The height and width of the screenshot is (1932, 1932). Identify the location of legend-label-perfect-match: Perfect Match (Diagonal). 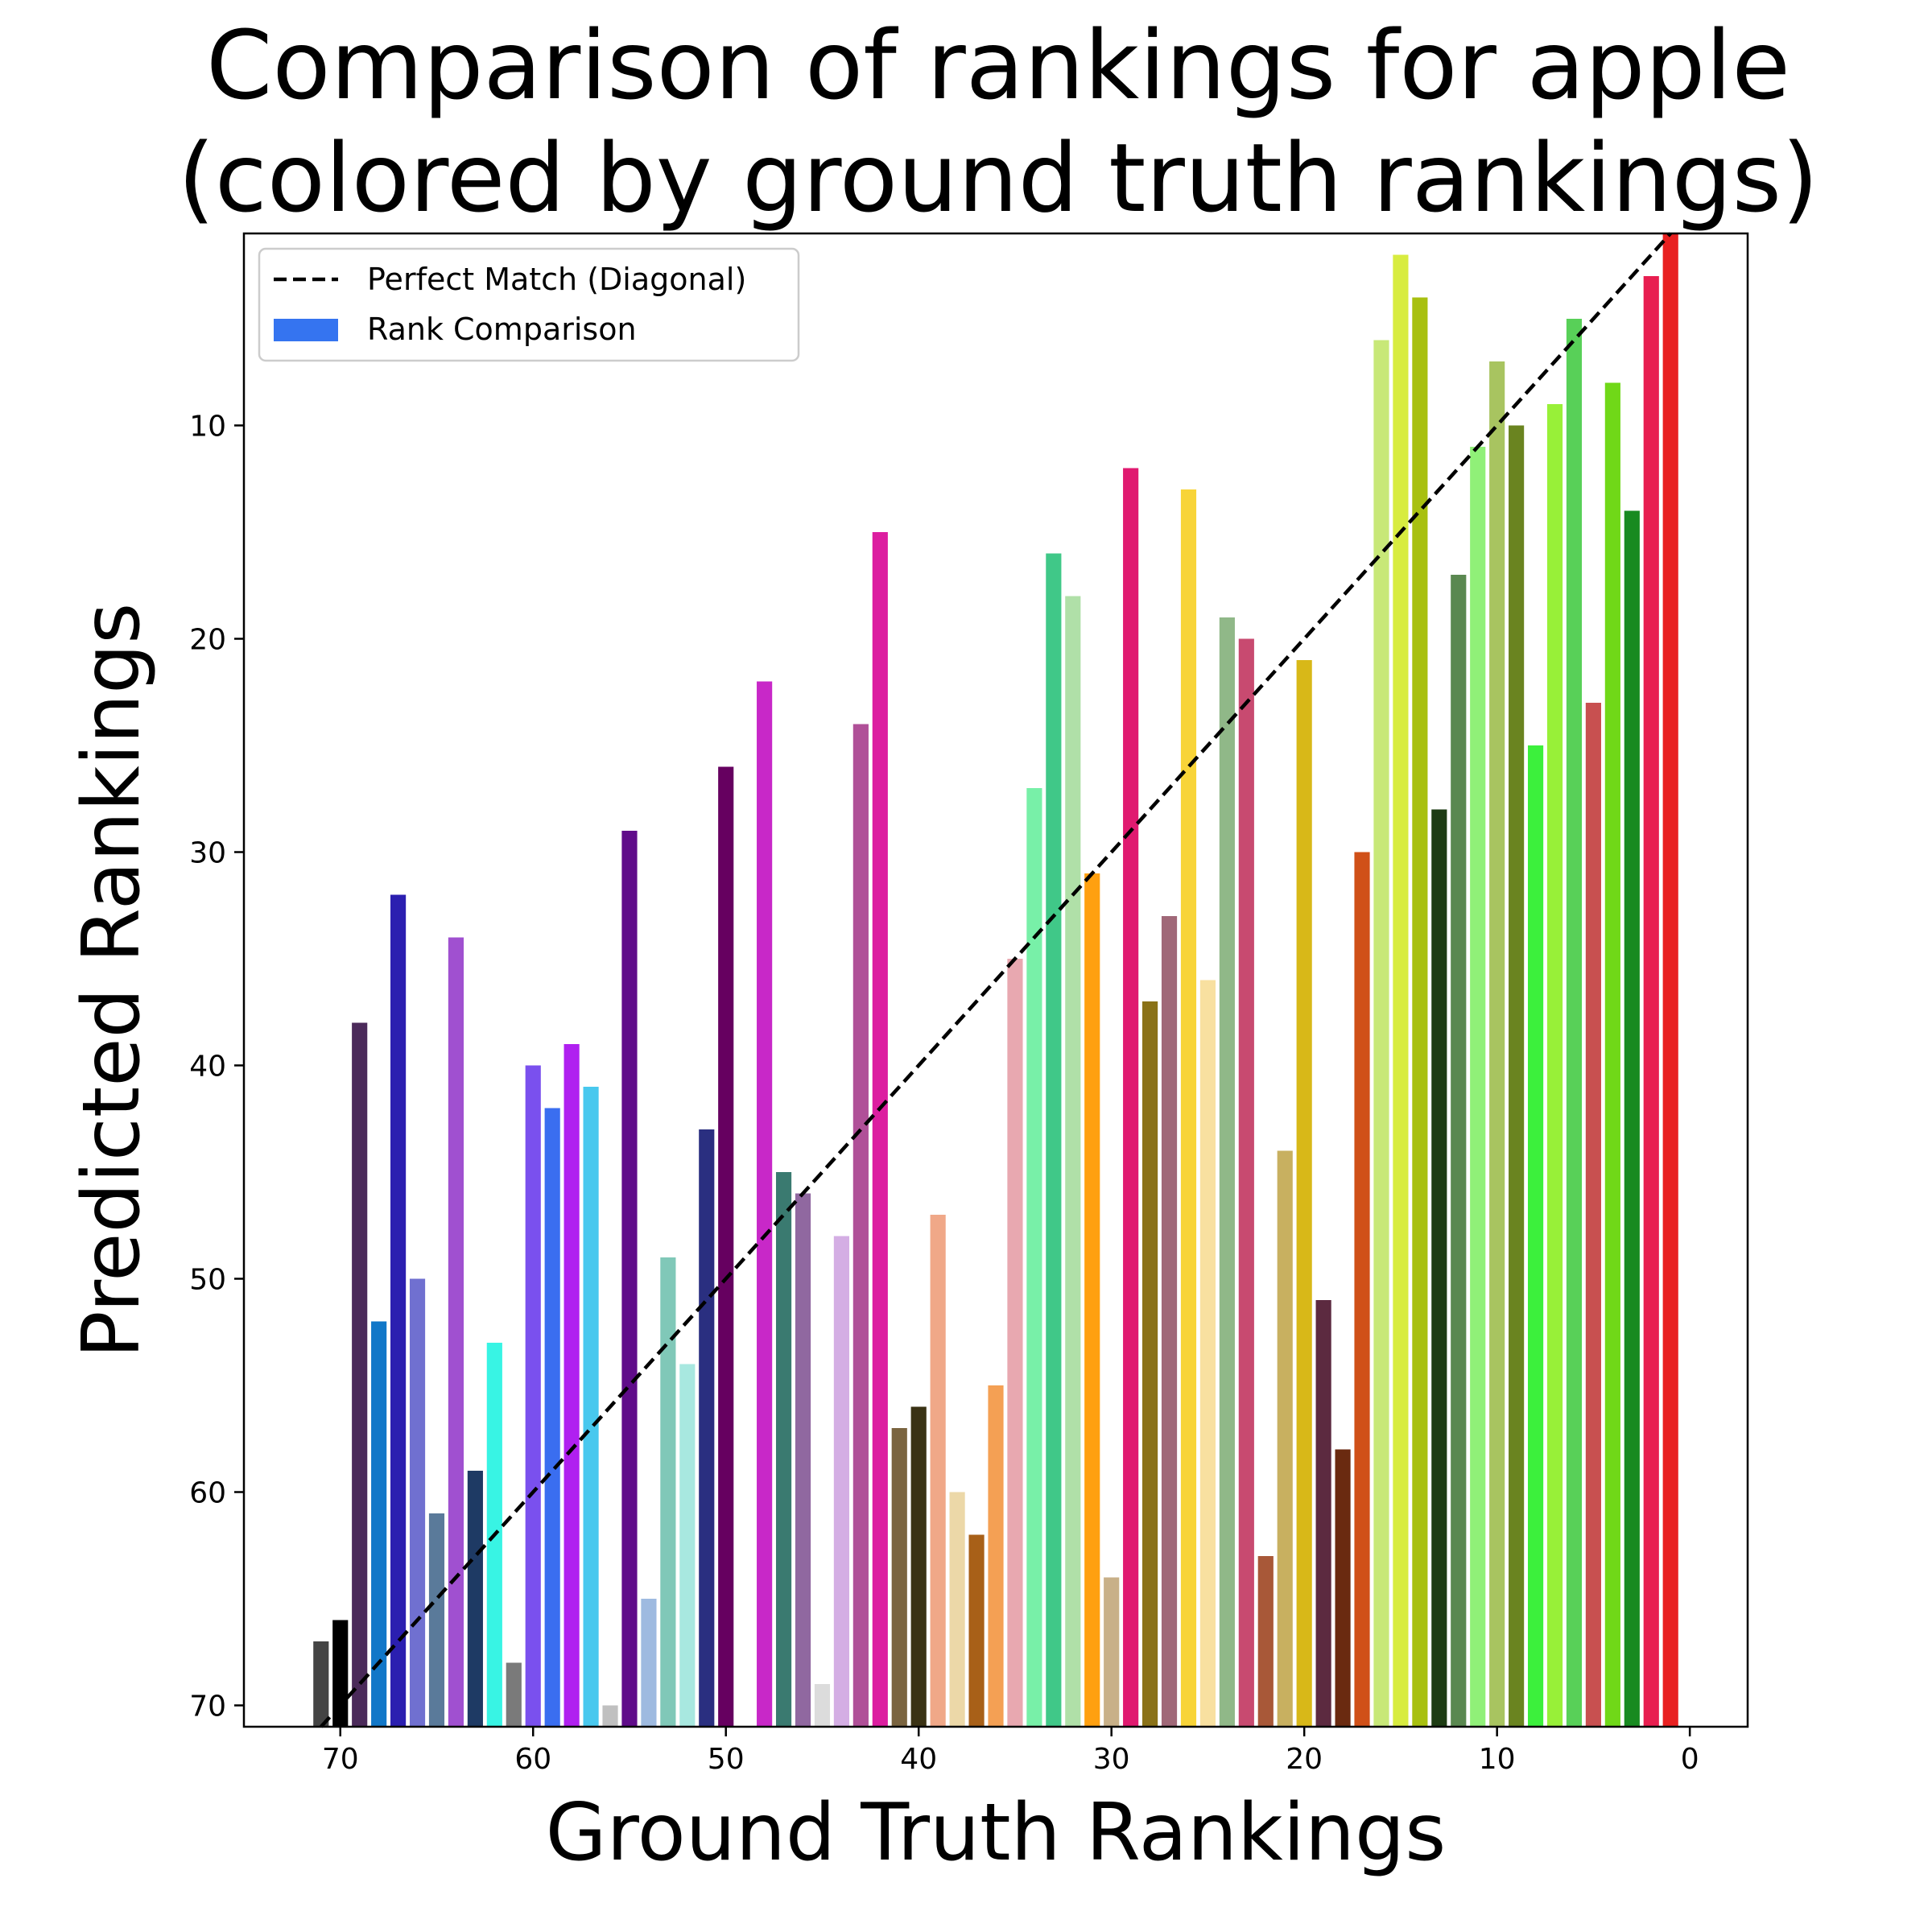
(556, 279).